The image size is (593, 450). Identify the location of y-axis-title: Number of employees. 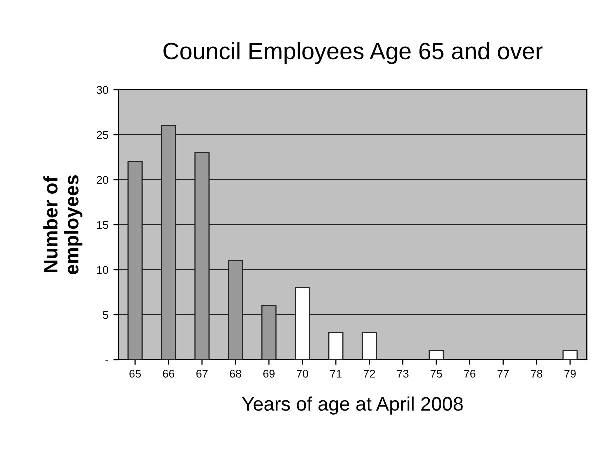
(63, 225).